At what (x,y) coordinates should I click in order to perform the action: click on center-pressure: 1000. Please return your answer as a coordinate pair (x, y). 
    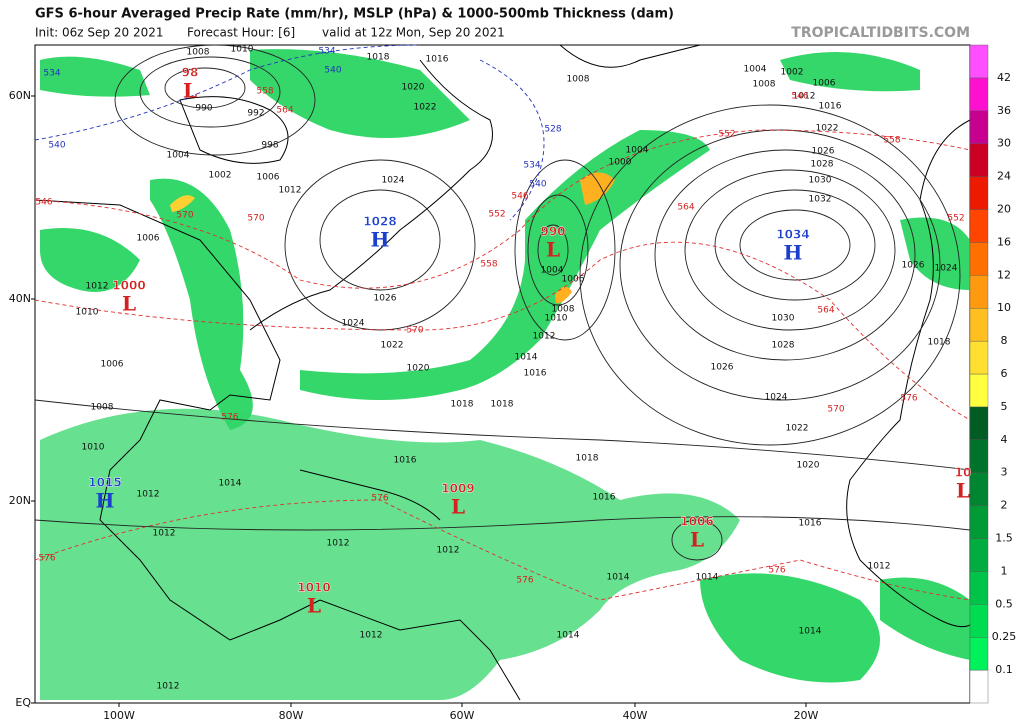
    Looking at the image, I should click on (128, 286).